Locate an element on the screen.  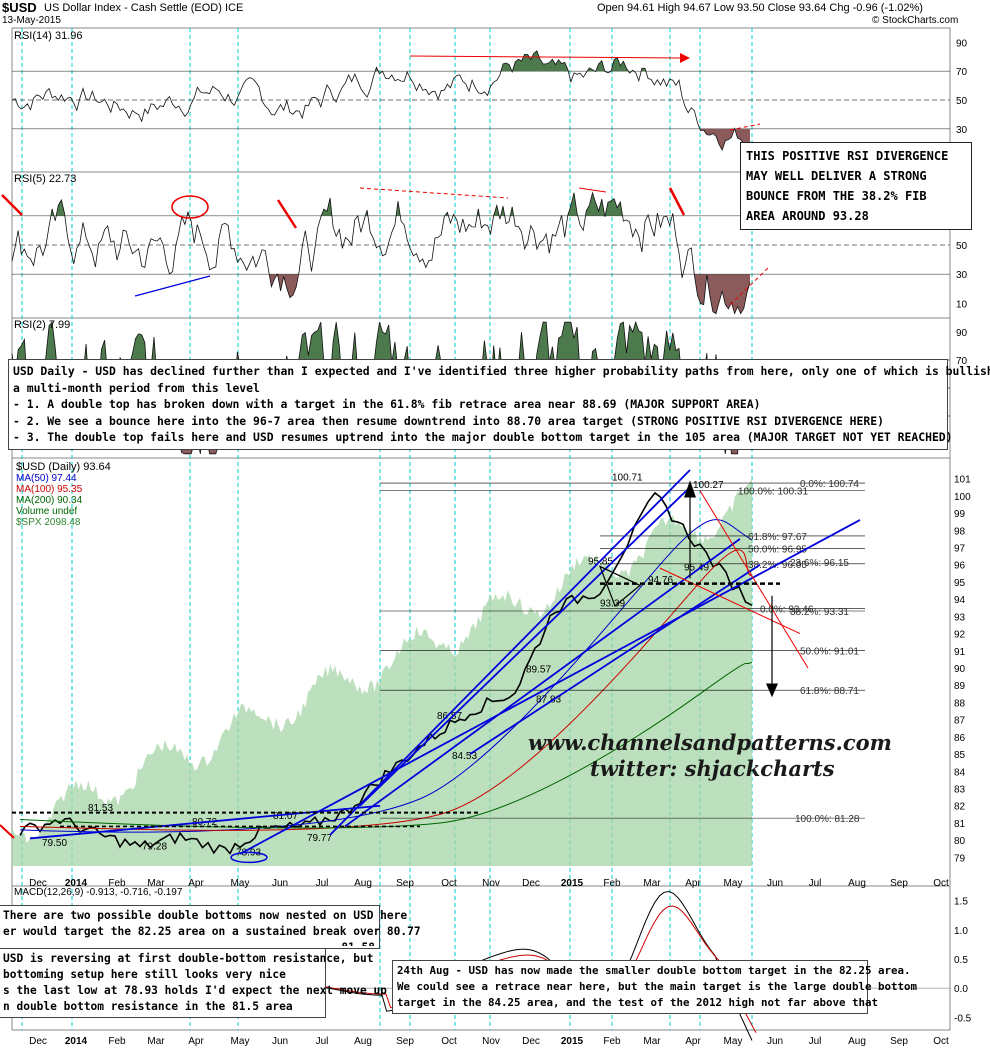
price-tick-label: 88 is located at coordinates (960, 703).